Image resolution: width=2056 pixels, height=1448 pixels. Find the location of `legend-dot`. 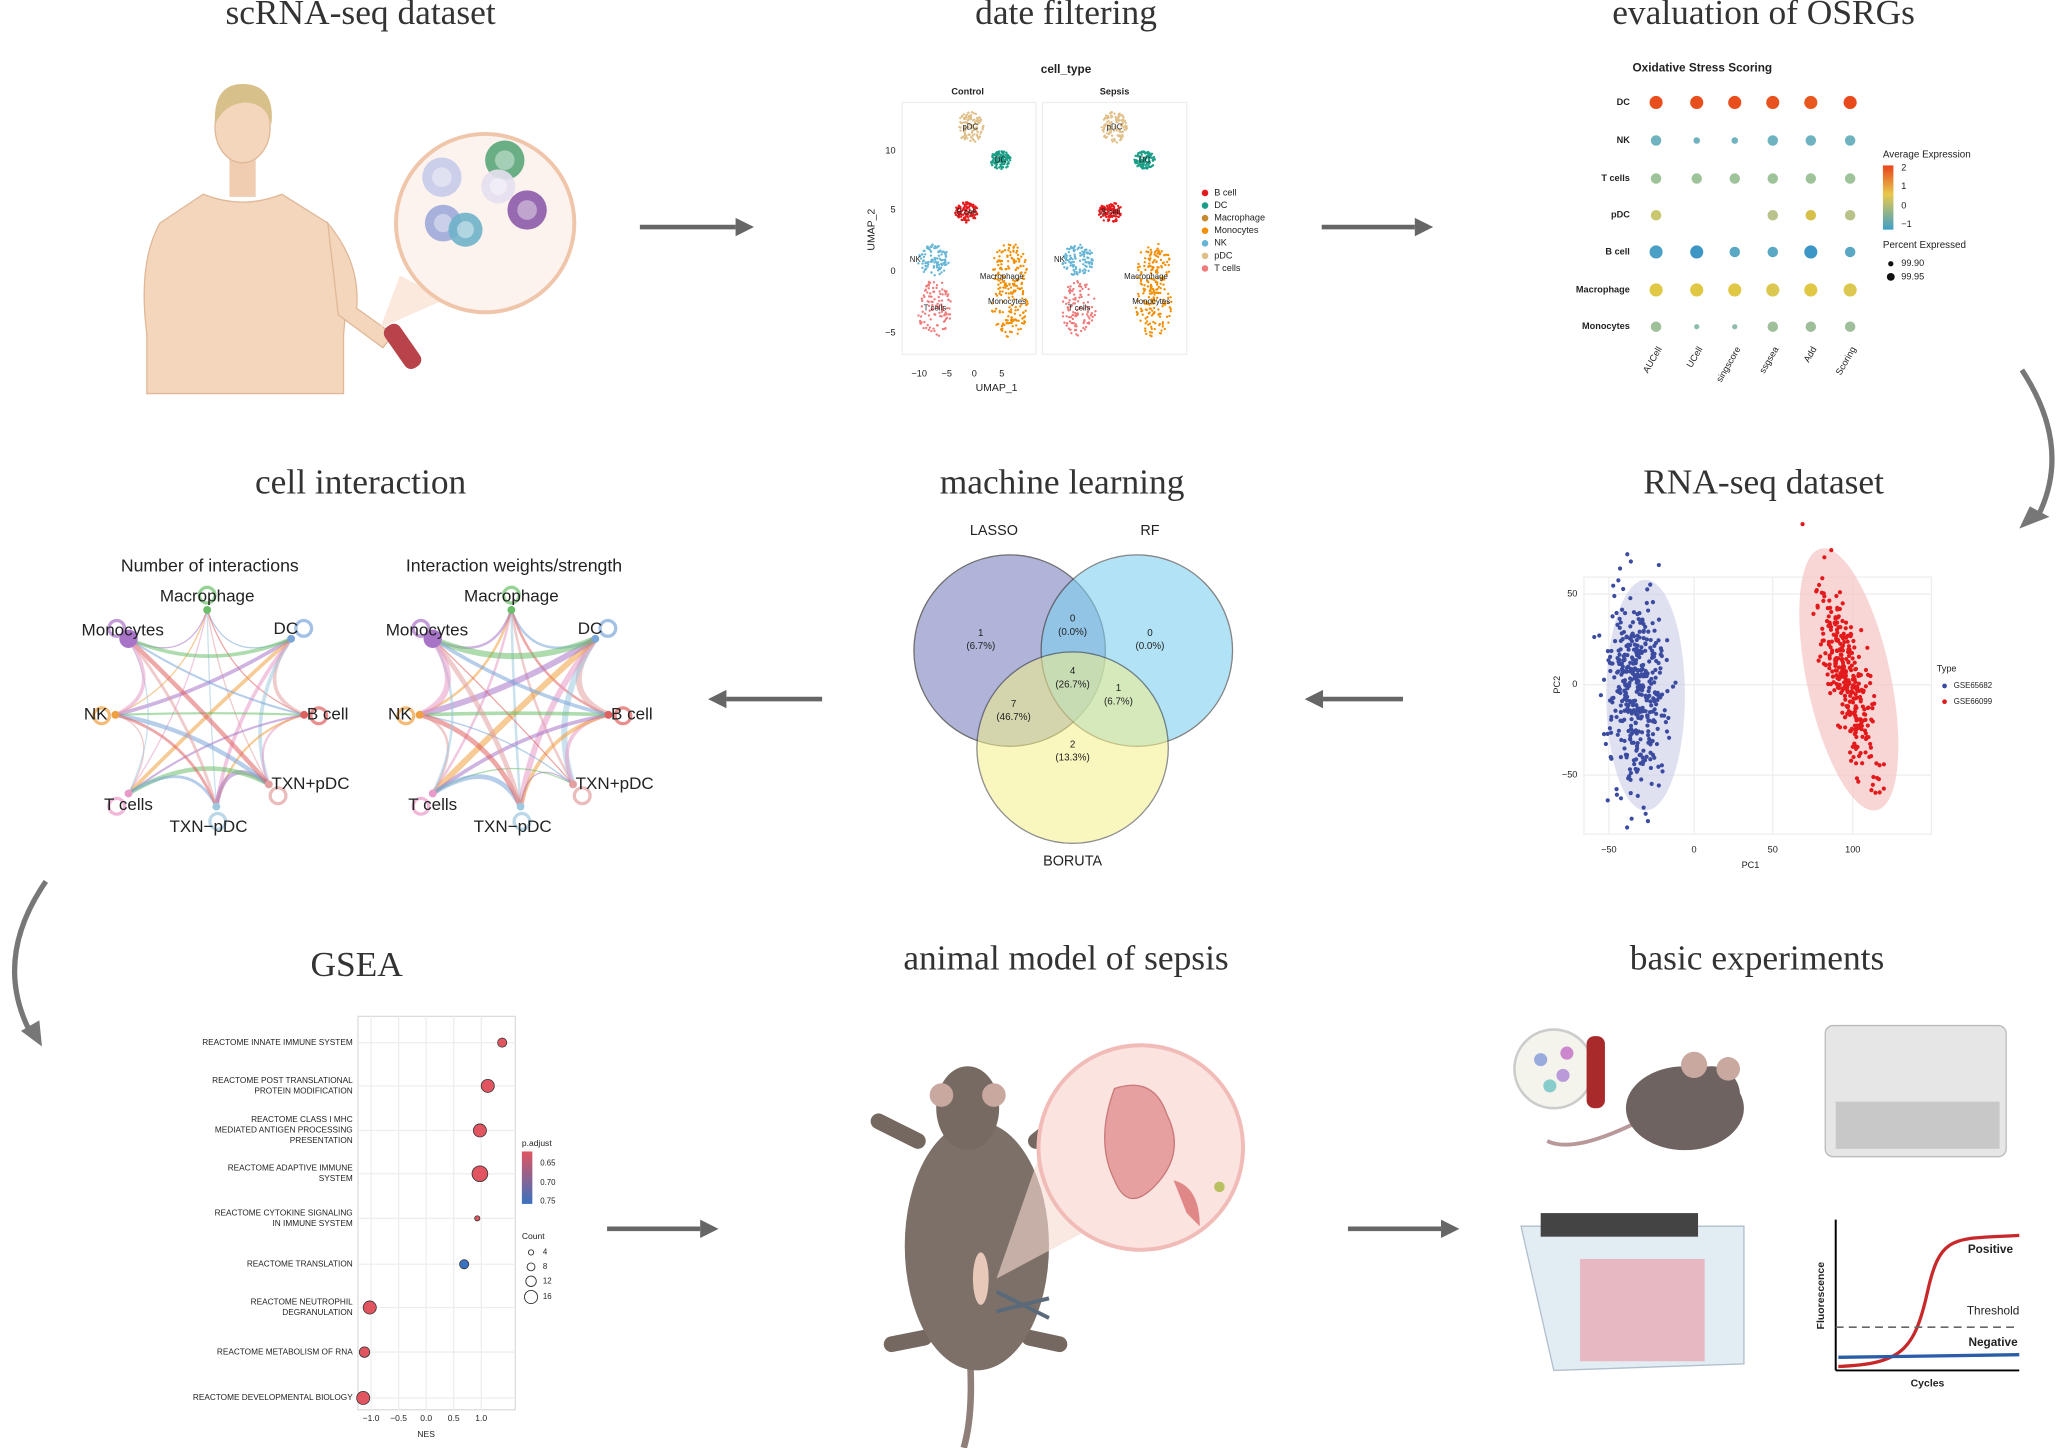

legend-dot is located at coordinates (1944, 686).